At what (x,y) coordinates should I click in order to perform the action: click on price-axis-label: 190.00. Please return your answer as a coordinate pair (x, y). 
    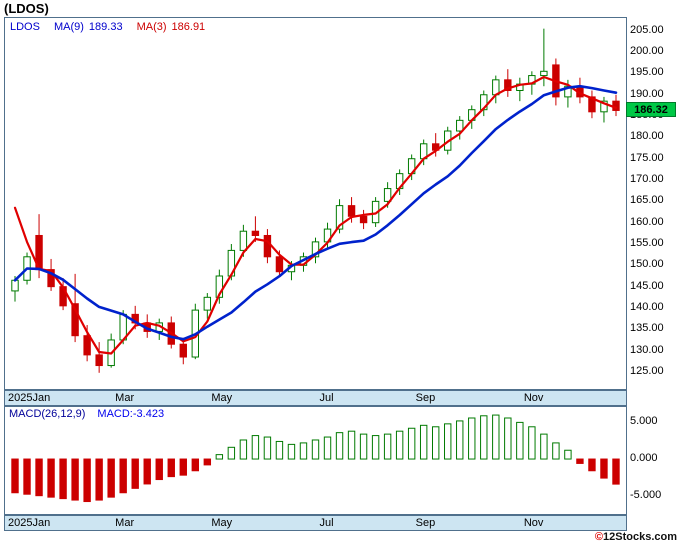
    Looking at the image, I should click on (647, 93).